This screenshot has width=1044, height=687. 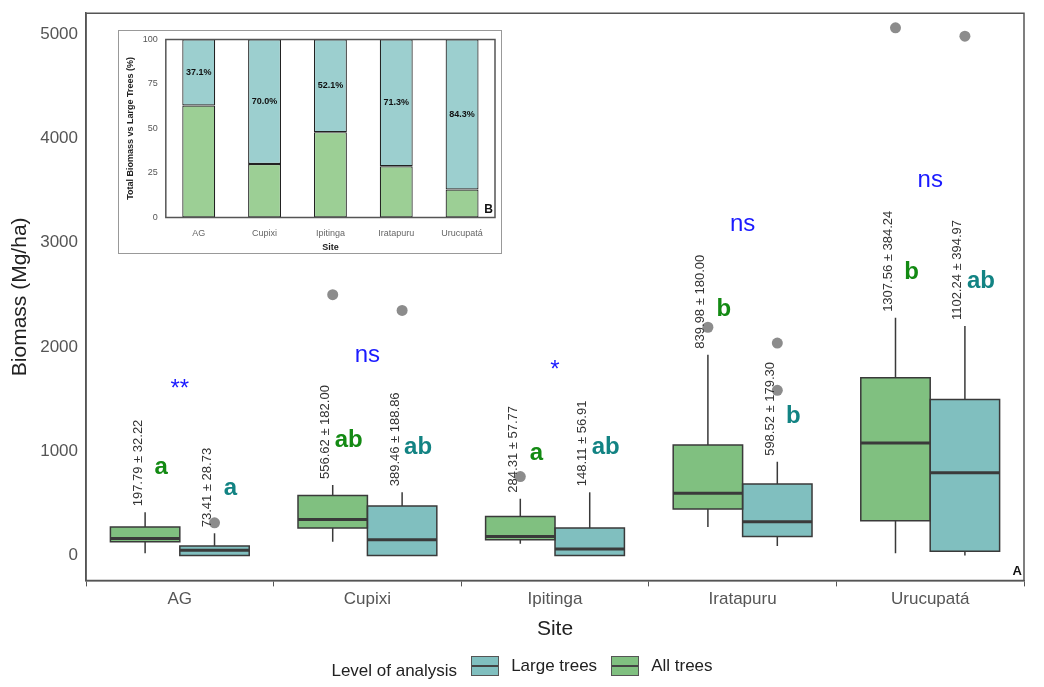 What do you see at coordinates (207, 487) in the screenshot?
I see `text: 73.41 ± 28.73` at bounding box center [207, 487].